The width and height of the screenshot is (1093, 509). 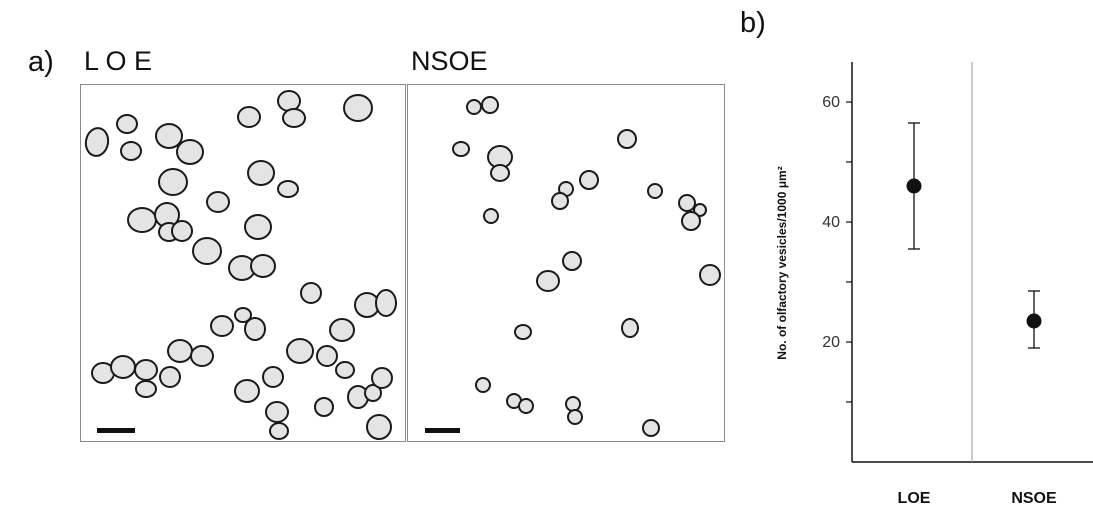 What do you see at coordinates (116, 430) in the screenshot?
I see `loe-scale-bar` at bounding box center [116, 430].